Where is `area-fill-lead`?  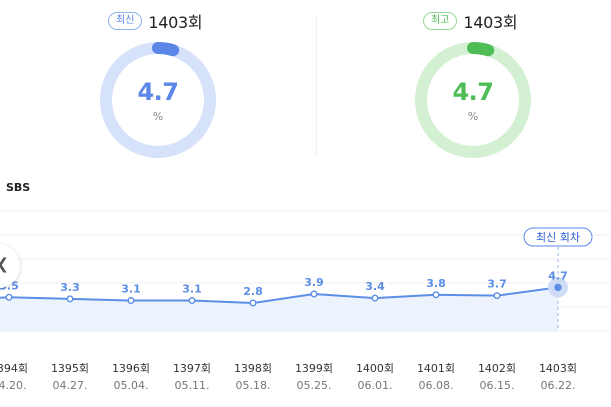 area-fill-lead is located at coordinates (4, 314).